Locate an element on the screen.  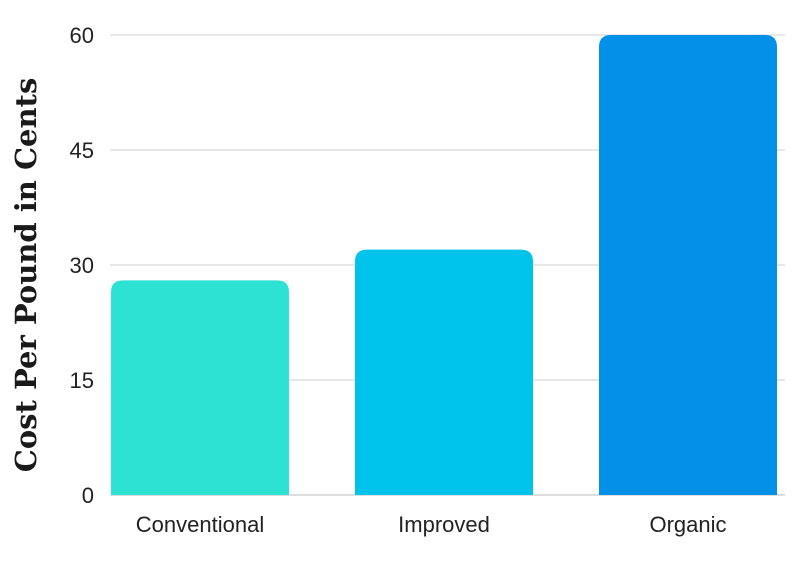
y-tick-label: 30 is located at coordinates (82, 265).